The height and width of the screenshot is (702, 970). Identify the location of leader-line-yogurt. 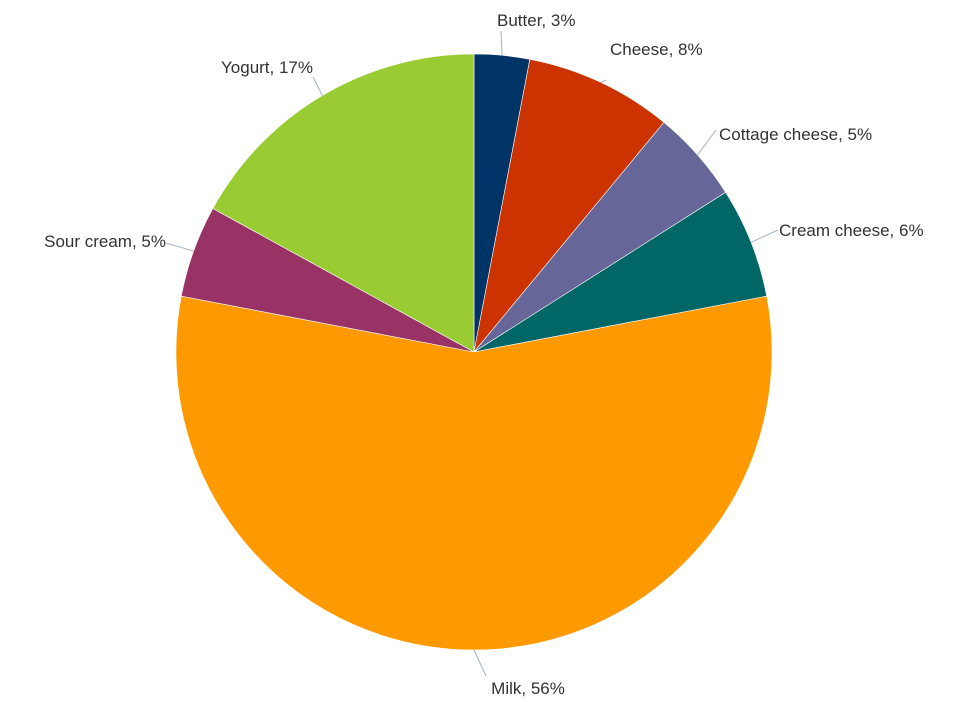
(317, 86).